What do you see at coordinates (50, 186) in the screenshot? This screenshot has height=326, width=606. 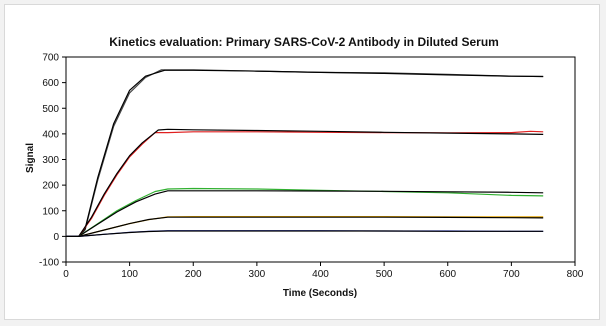 I see `y-tick-label: 200` at bounding box center [50, 186].